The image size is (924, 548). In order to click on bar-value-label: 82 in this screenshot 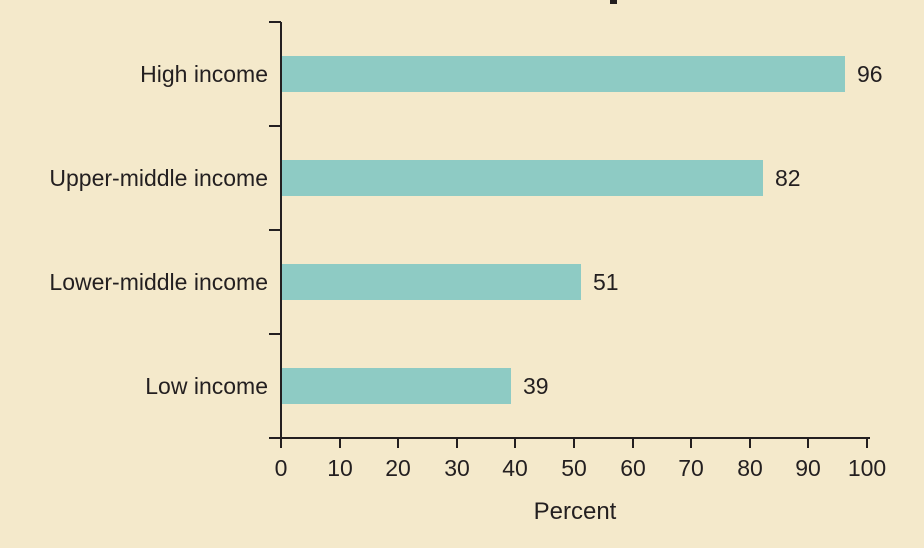, I will do `click(788, 178)`.